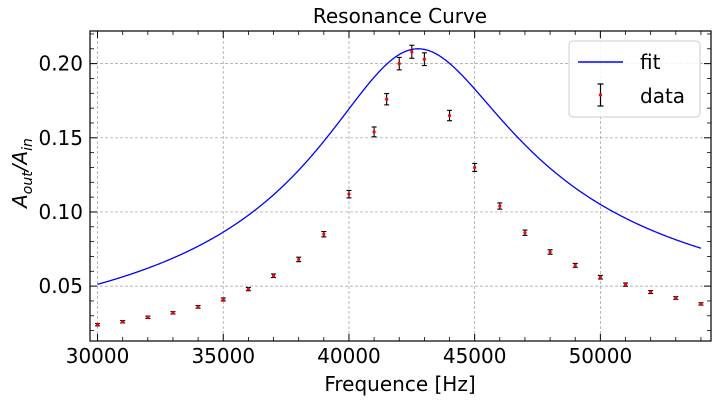 Image resolution: width=714 pixels, height=400 pixels. Describe the element at coordinates (650, 62) in the screenshot. I see `legend-fit-label: fit` at that location.